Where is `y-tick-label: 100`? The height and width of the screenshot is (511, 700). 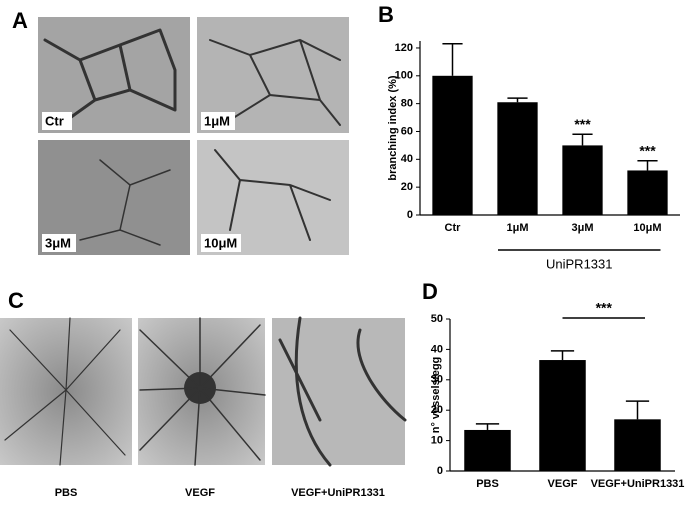 y-tick-label: 100 is located at coordinates (404, 76).